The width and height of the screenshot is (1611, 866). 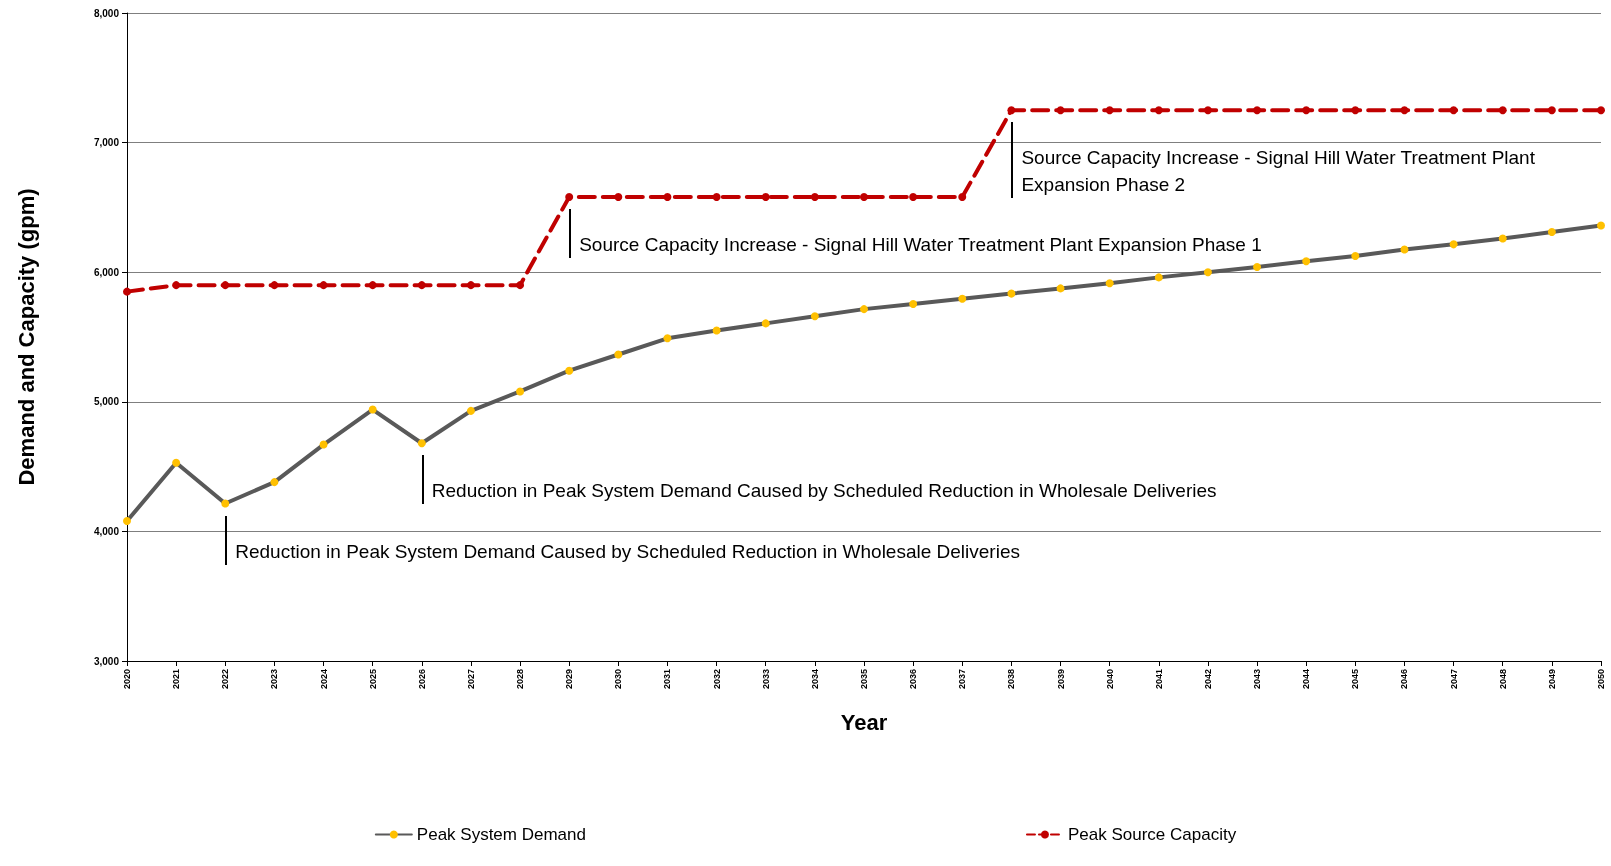 I want to click on x-tick-label: 2026, so click(x=421, y=679).